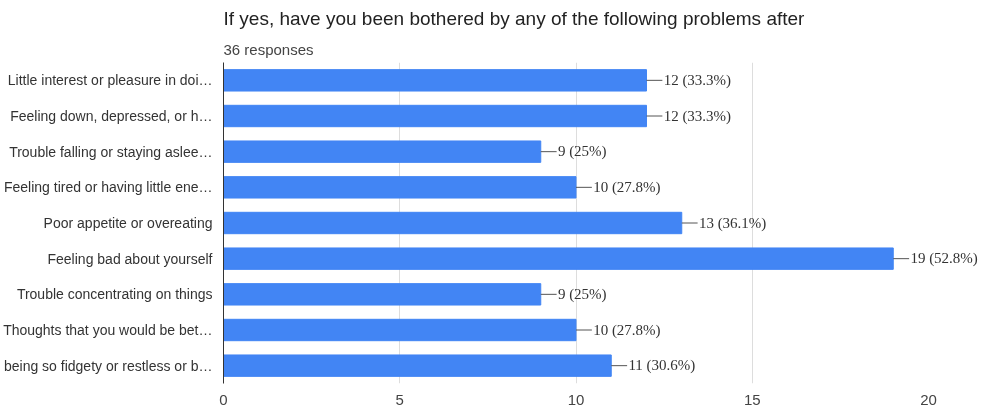 This screenshot has height=407, width=1003. I want to click on x-tick-label: 20, so click(928, 398).